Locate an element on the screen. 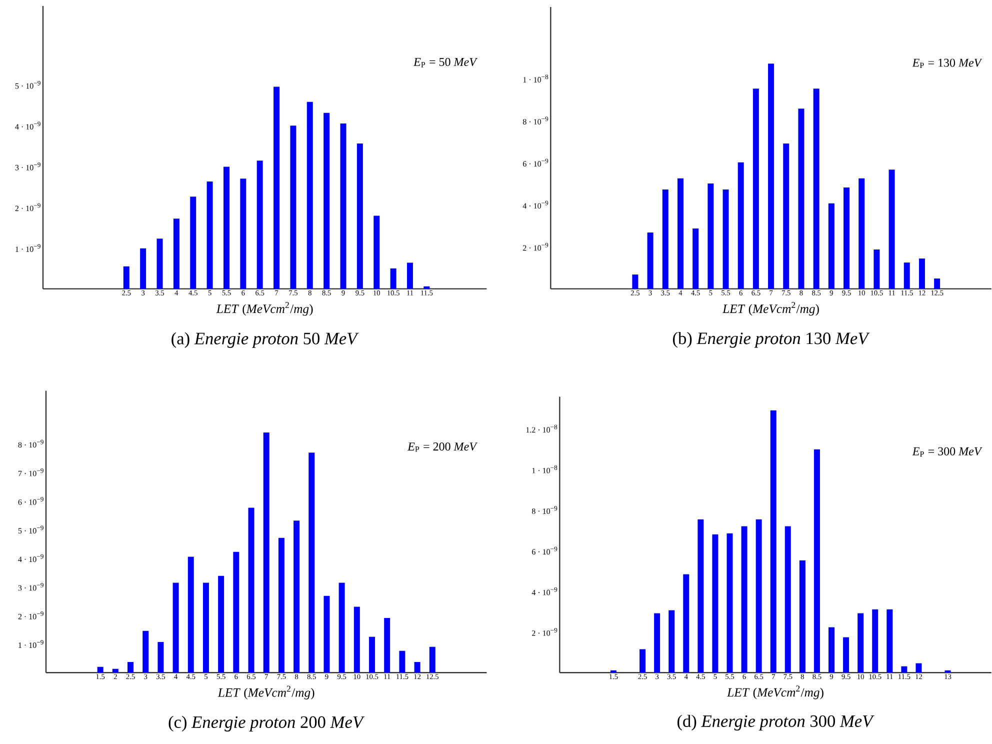  annotation: E$_{P}$ = 50 MeV is located at coordinates (445, 63).